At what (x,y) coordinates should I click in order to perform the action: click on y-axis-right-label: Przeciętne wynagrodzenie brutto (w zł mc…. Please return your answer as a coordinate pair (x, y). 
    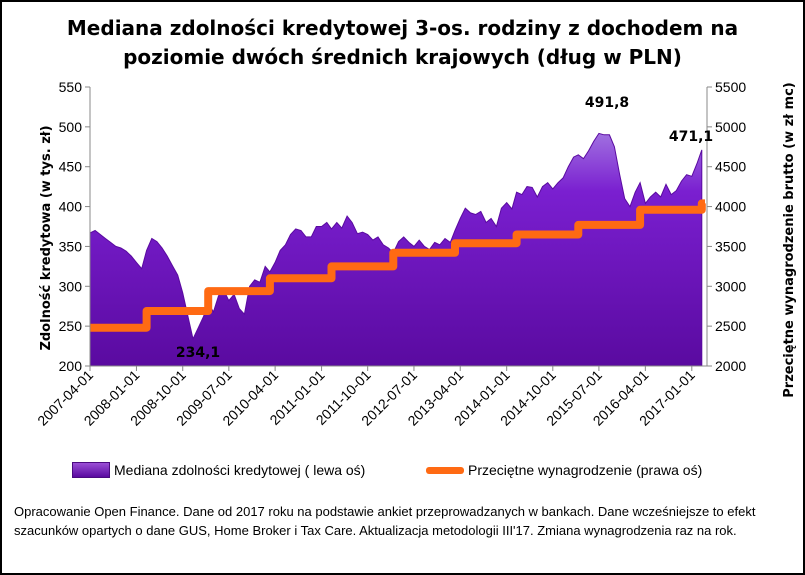
    Looking at the image, I should click on (789, 239).